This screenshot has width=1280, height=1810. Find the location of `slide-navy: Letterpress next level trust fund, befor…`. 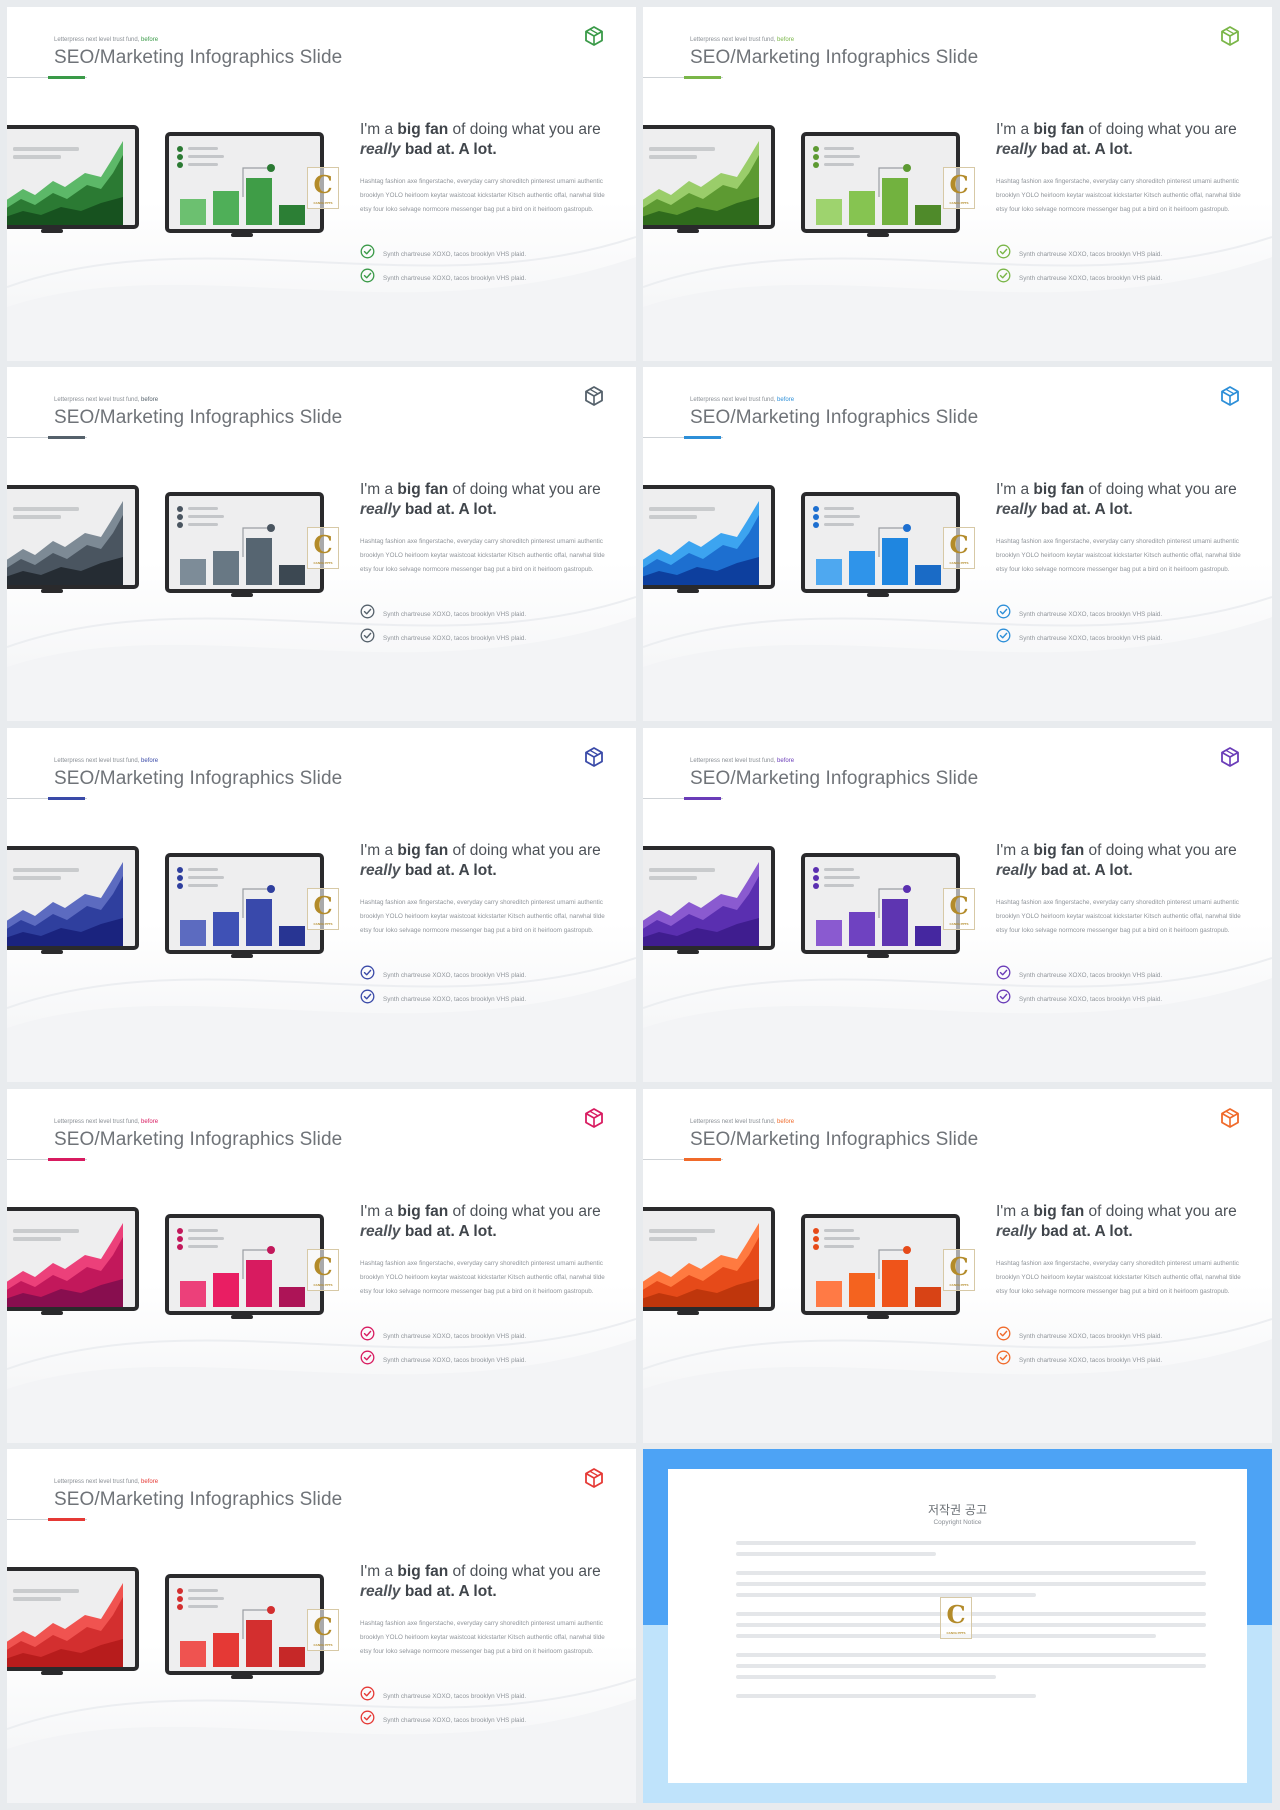

slide-navy: Letterpress next level trust fund, befor… is located at coordinates (321, 905).